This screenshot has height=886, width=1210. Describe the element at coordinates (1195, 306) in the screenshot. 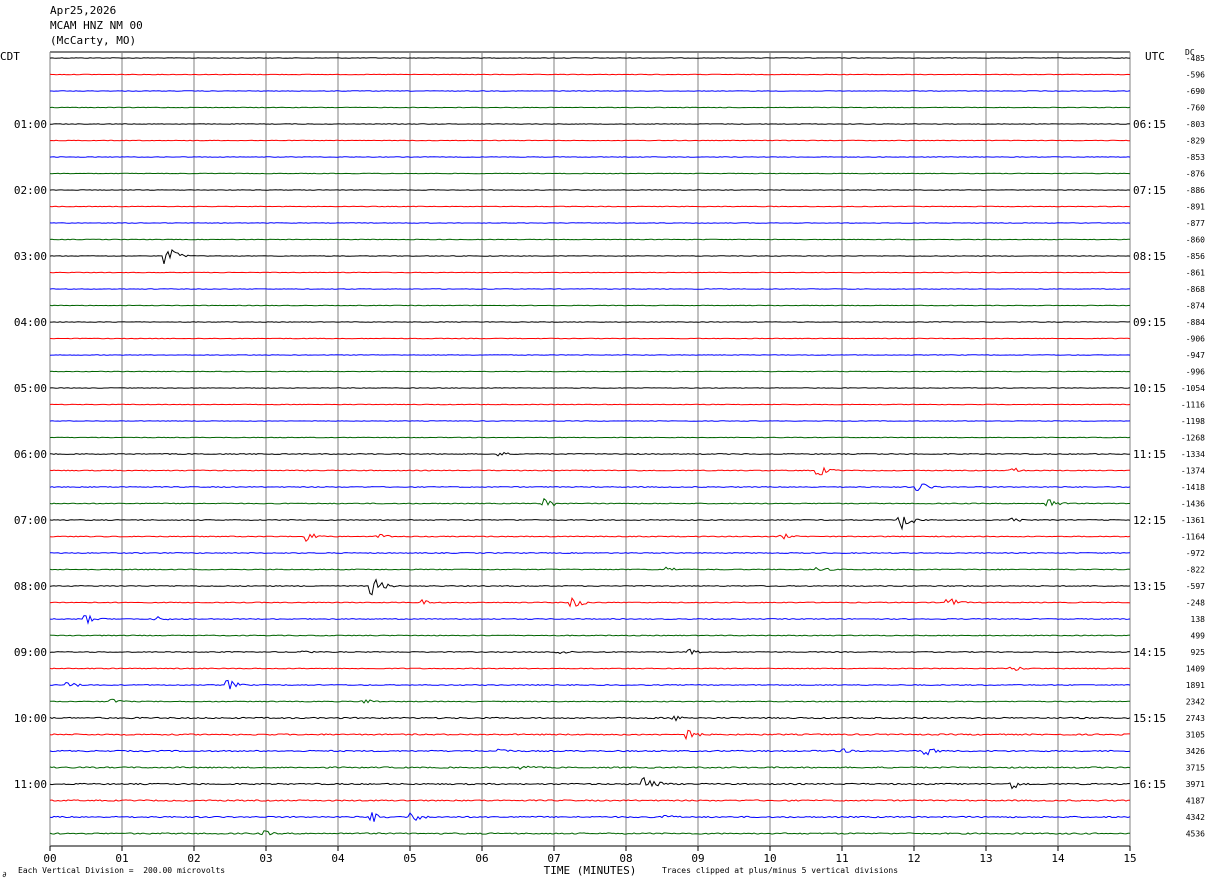

I see `dc-offset-value: -874` at that location.